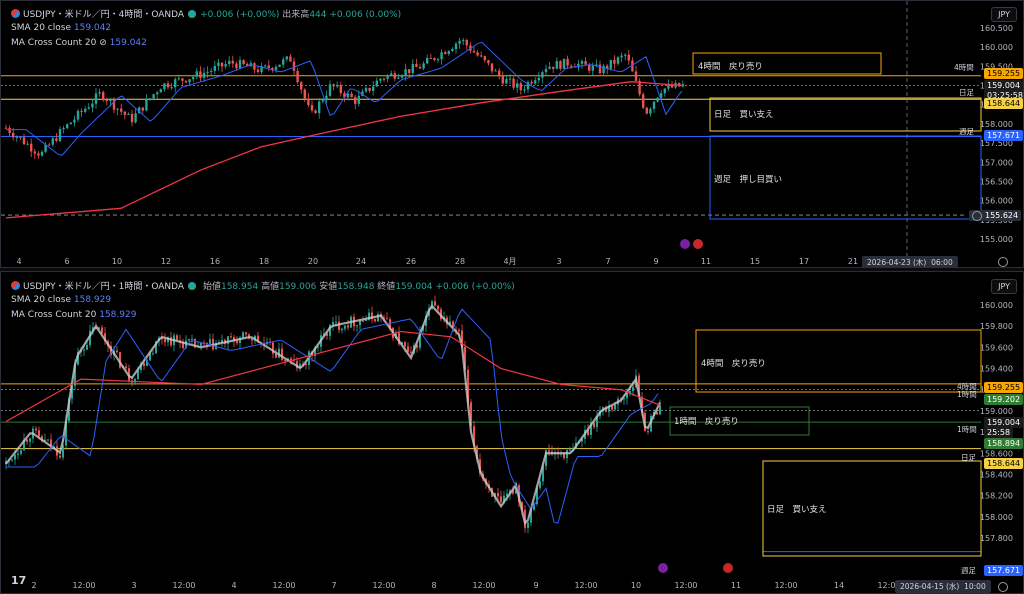  What do you see at coordinates (996, 453) in the screenshot?
I see `price-tick: 158.600` at bounding box center [996, 453].